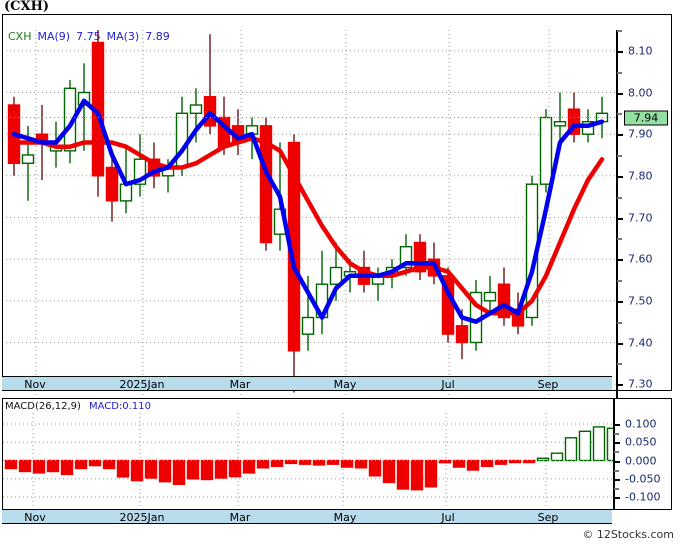 The width and height of the screenshot is (680, 546). I want to click on legend-ma3-value: 7.89, so click(157, 36).